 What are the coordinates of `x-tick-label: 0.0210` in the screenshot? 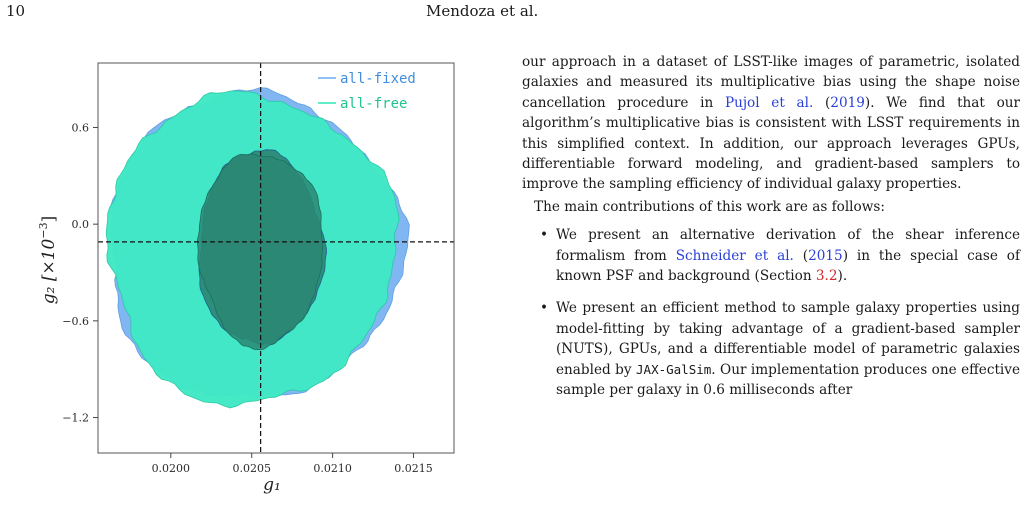 It's located at (332, 468).